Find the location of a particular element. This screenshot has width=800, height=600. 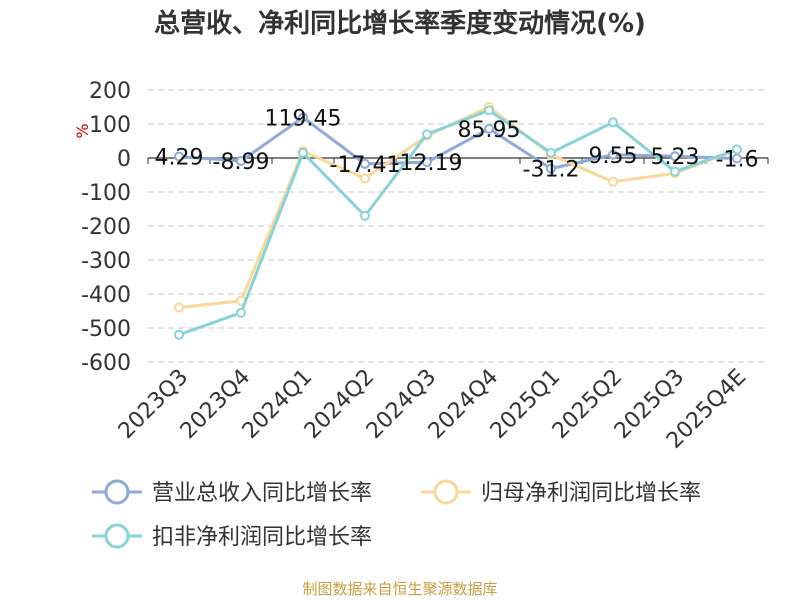

data-label: 9.55 is located at coordinates (613, 156).